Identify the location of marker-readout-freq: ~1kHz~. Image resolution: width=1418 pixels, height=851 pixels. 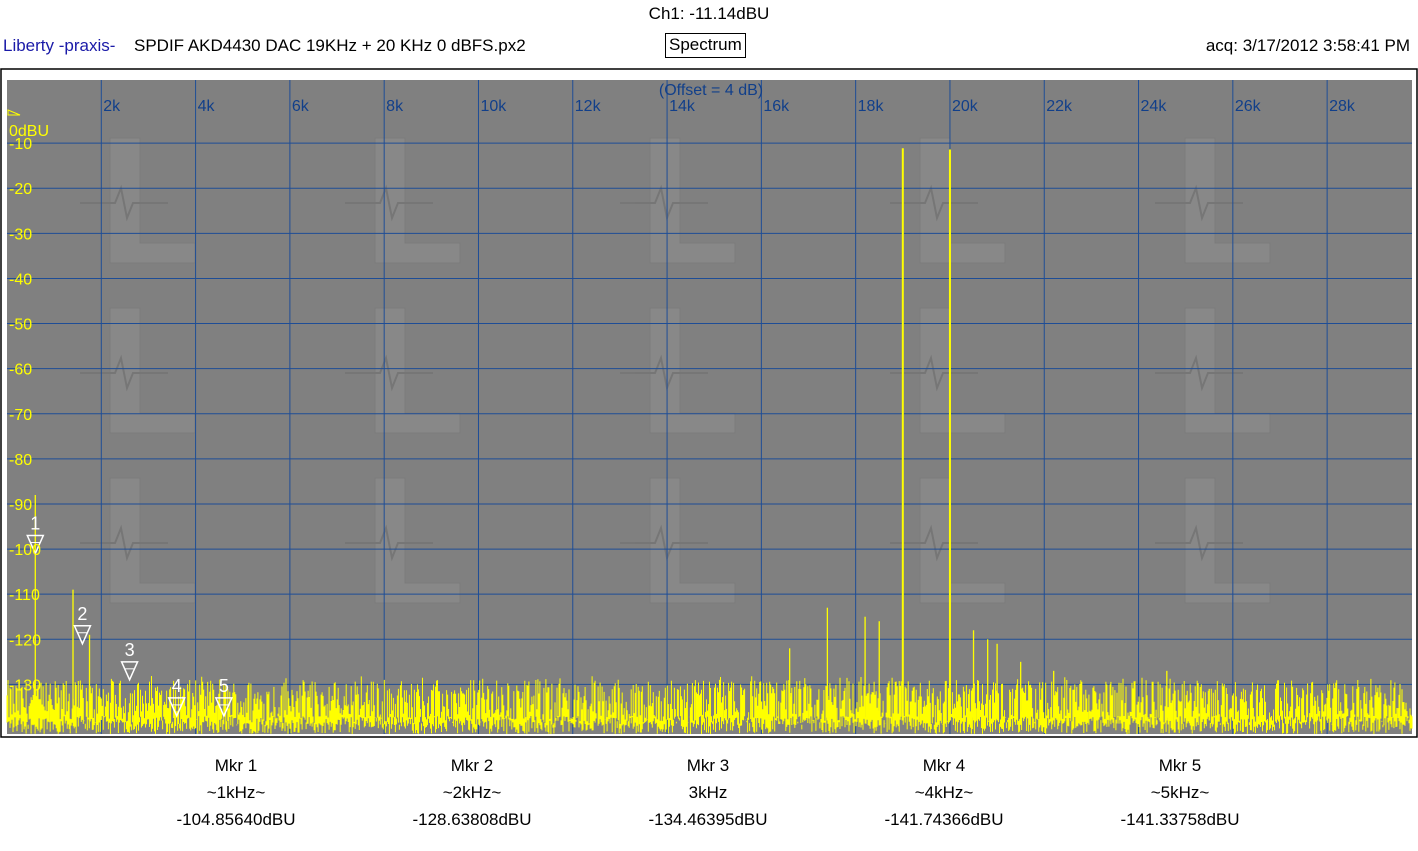
(236, 792).